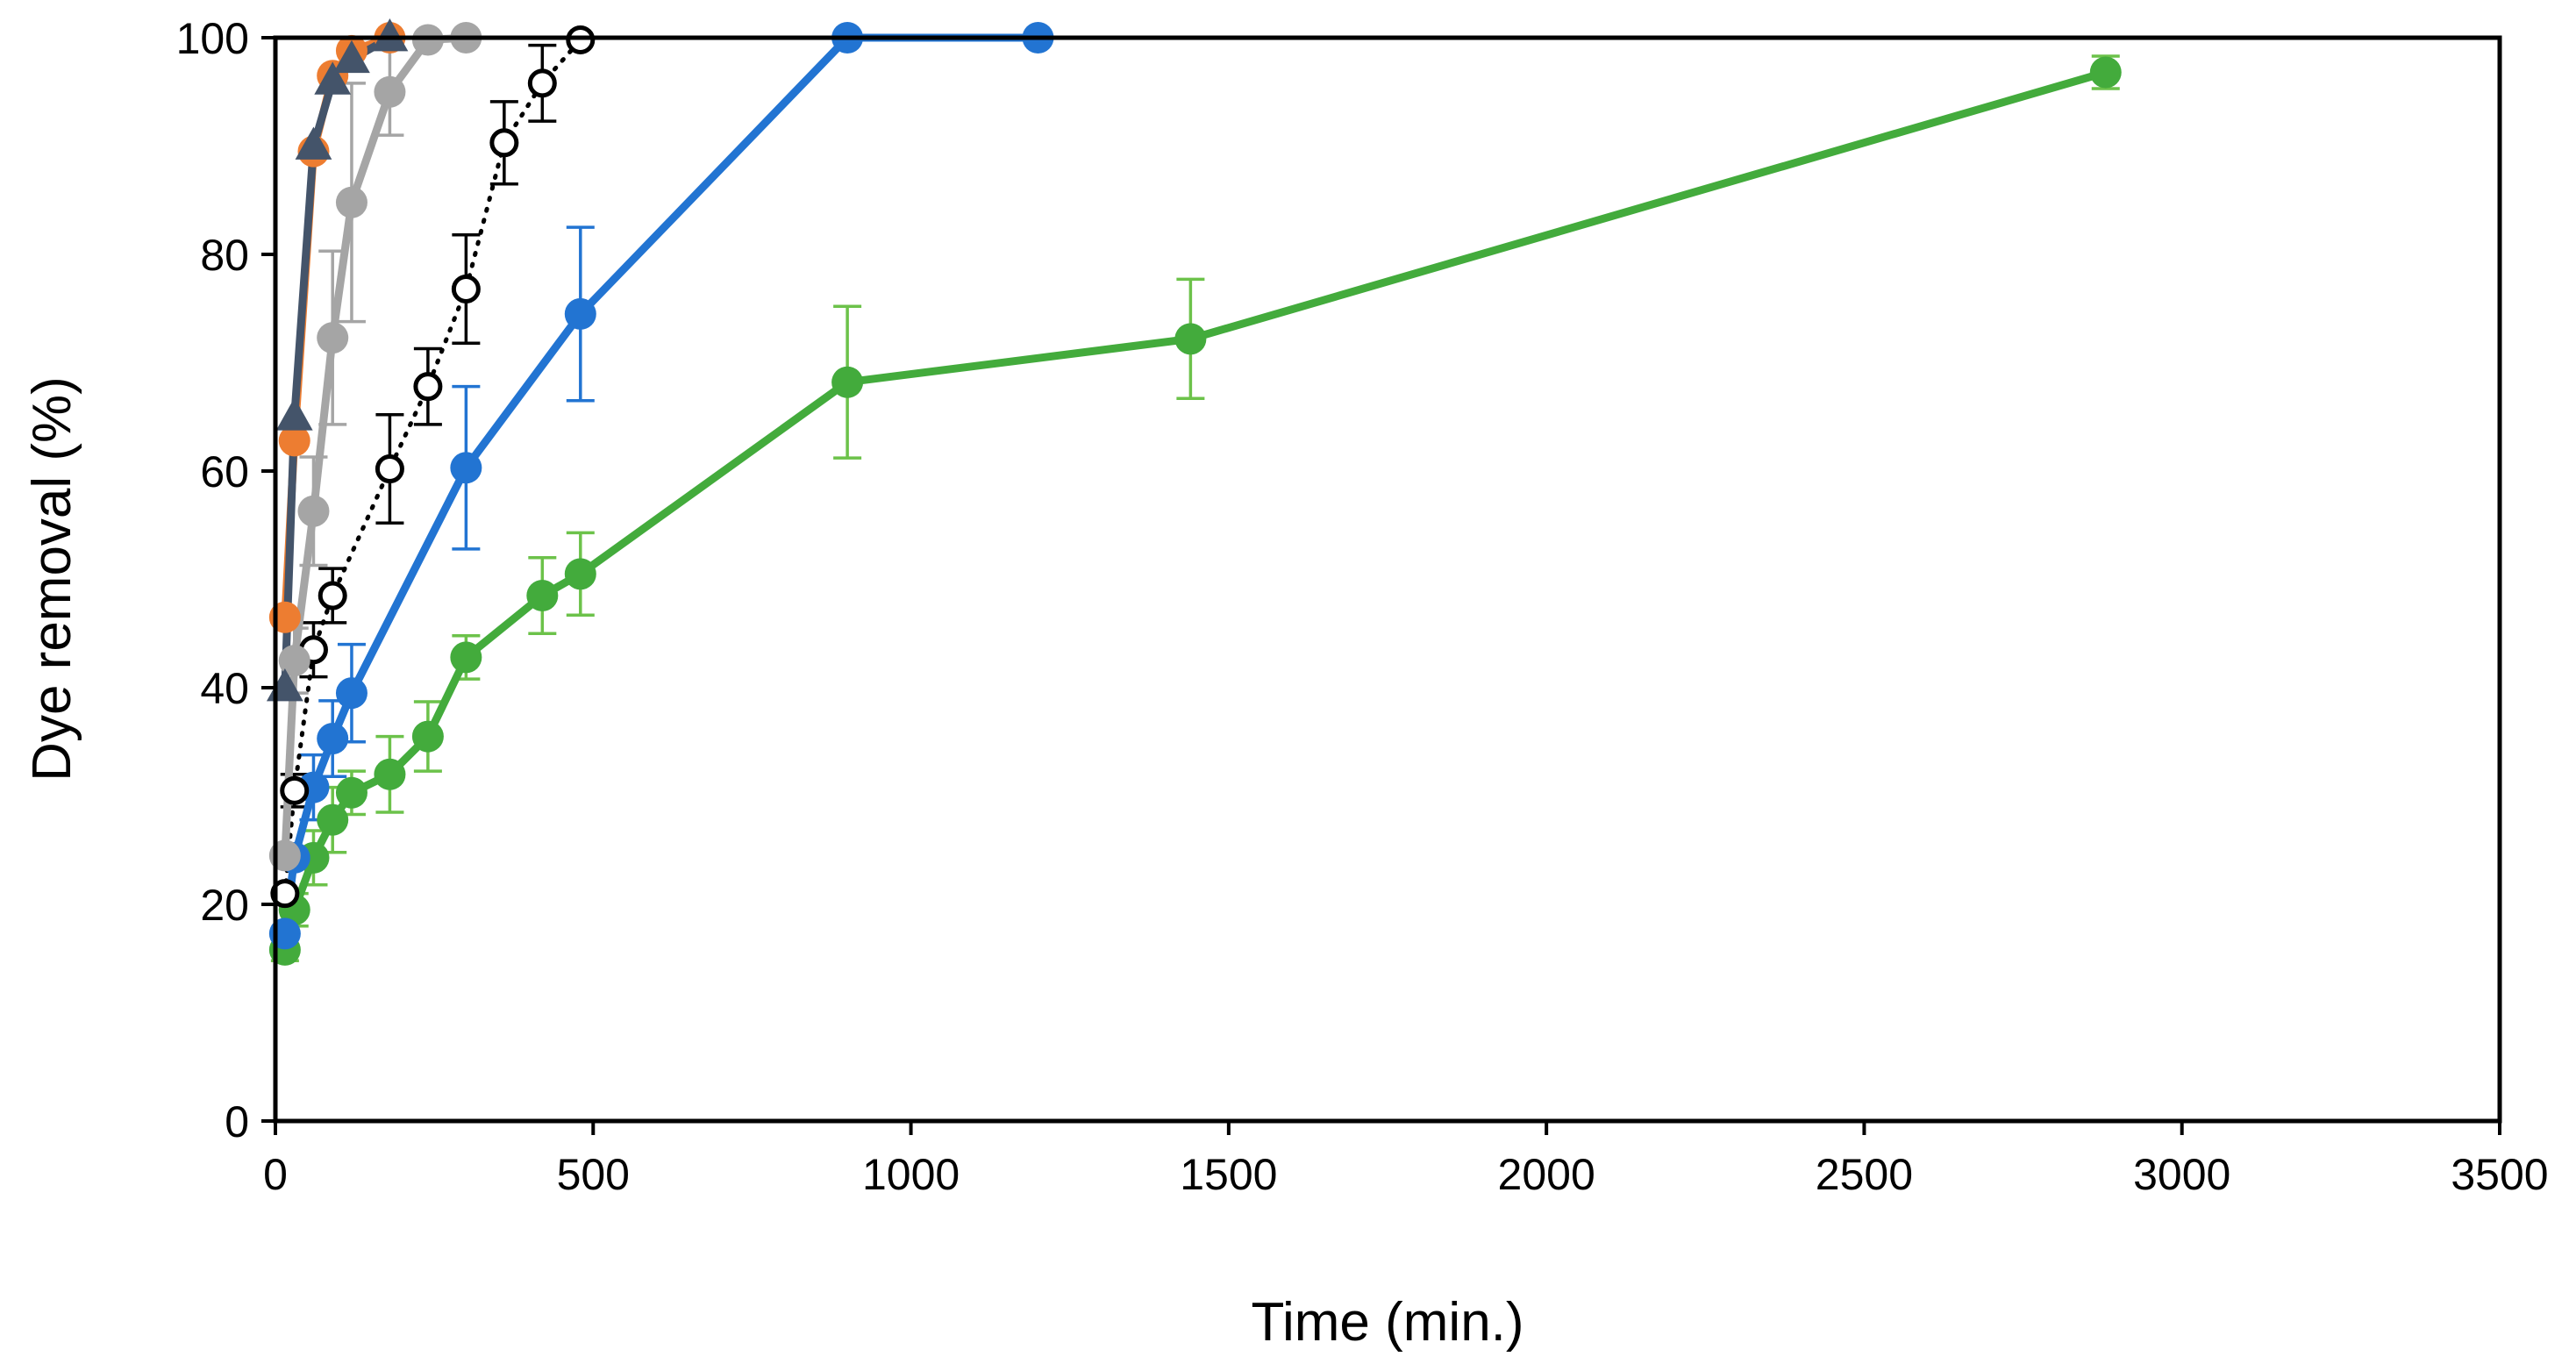 This screenshot has width=2576, height=1371. Describe the element at coordinates (225, 905) in the screenshot. I see `y-tick-label: 20` at that location.